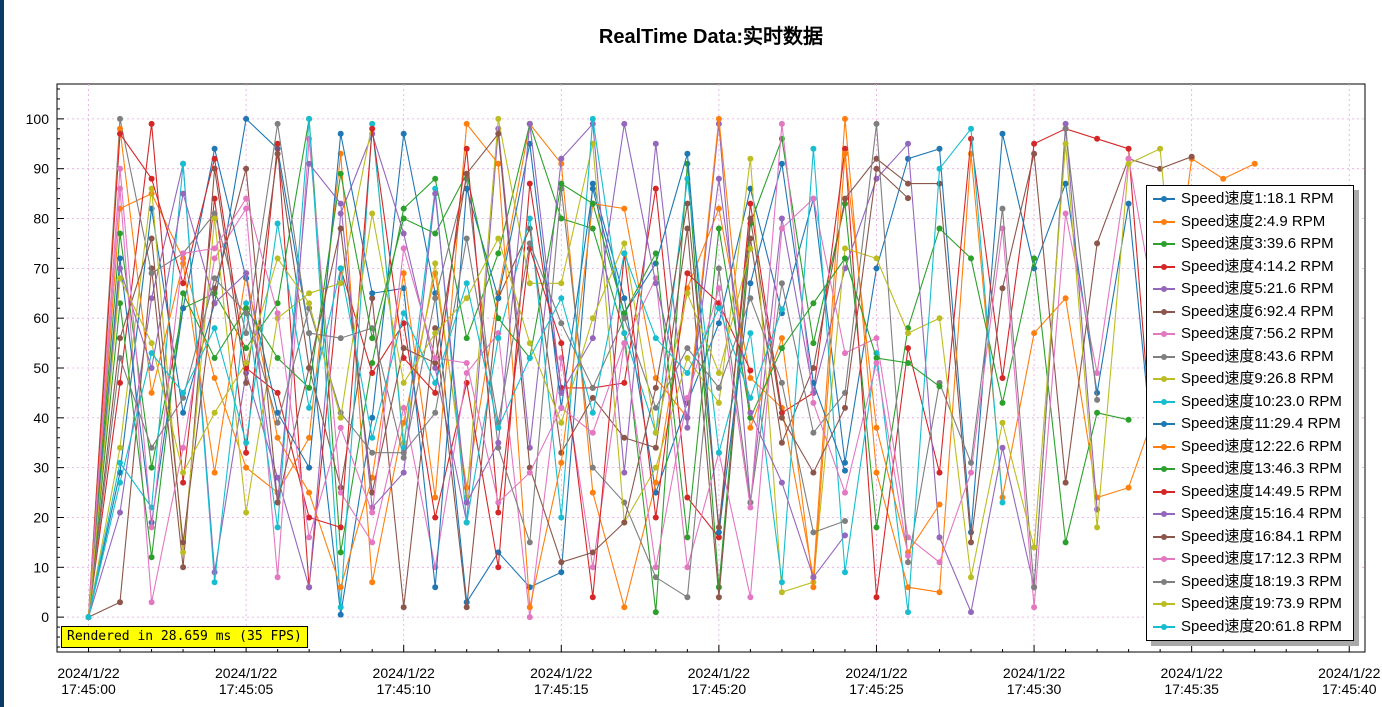  I want to click on x-tick-date-label: 2024/1/22, so click(404, 673).